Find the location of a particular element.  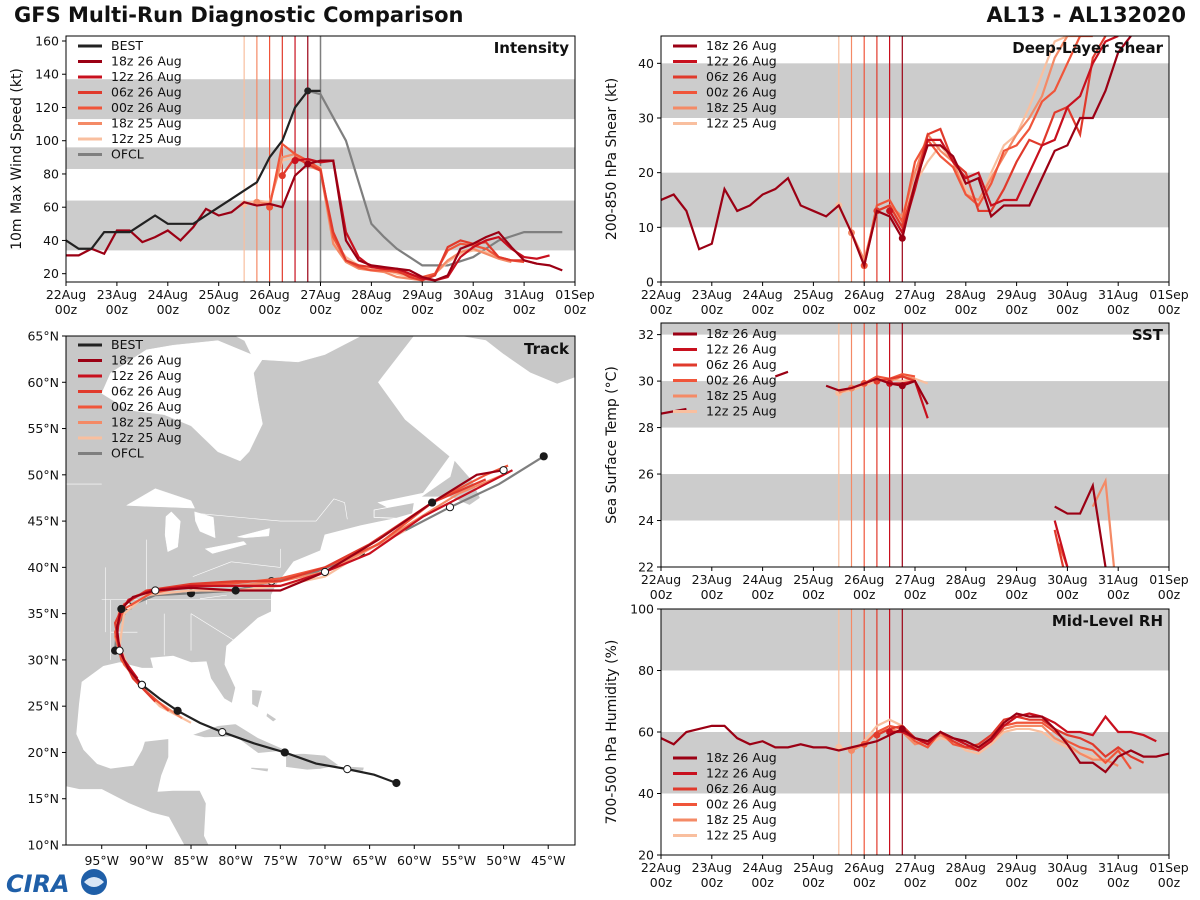

shear-plot-area is located at coordinates (915, 159).